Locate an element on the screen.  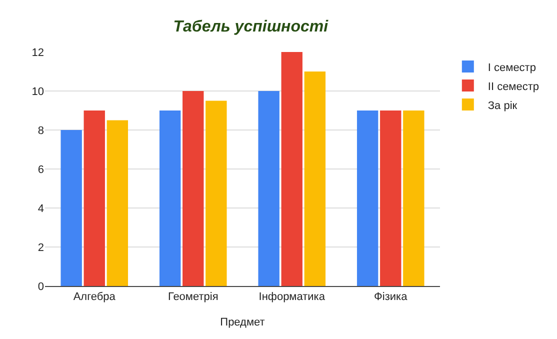
legend-label: I семестр is located at coordinates (512, 68).